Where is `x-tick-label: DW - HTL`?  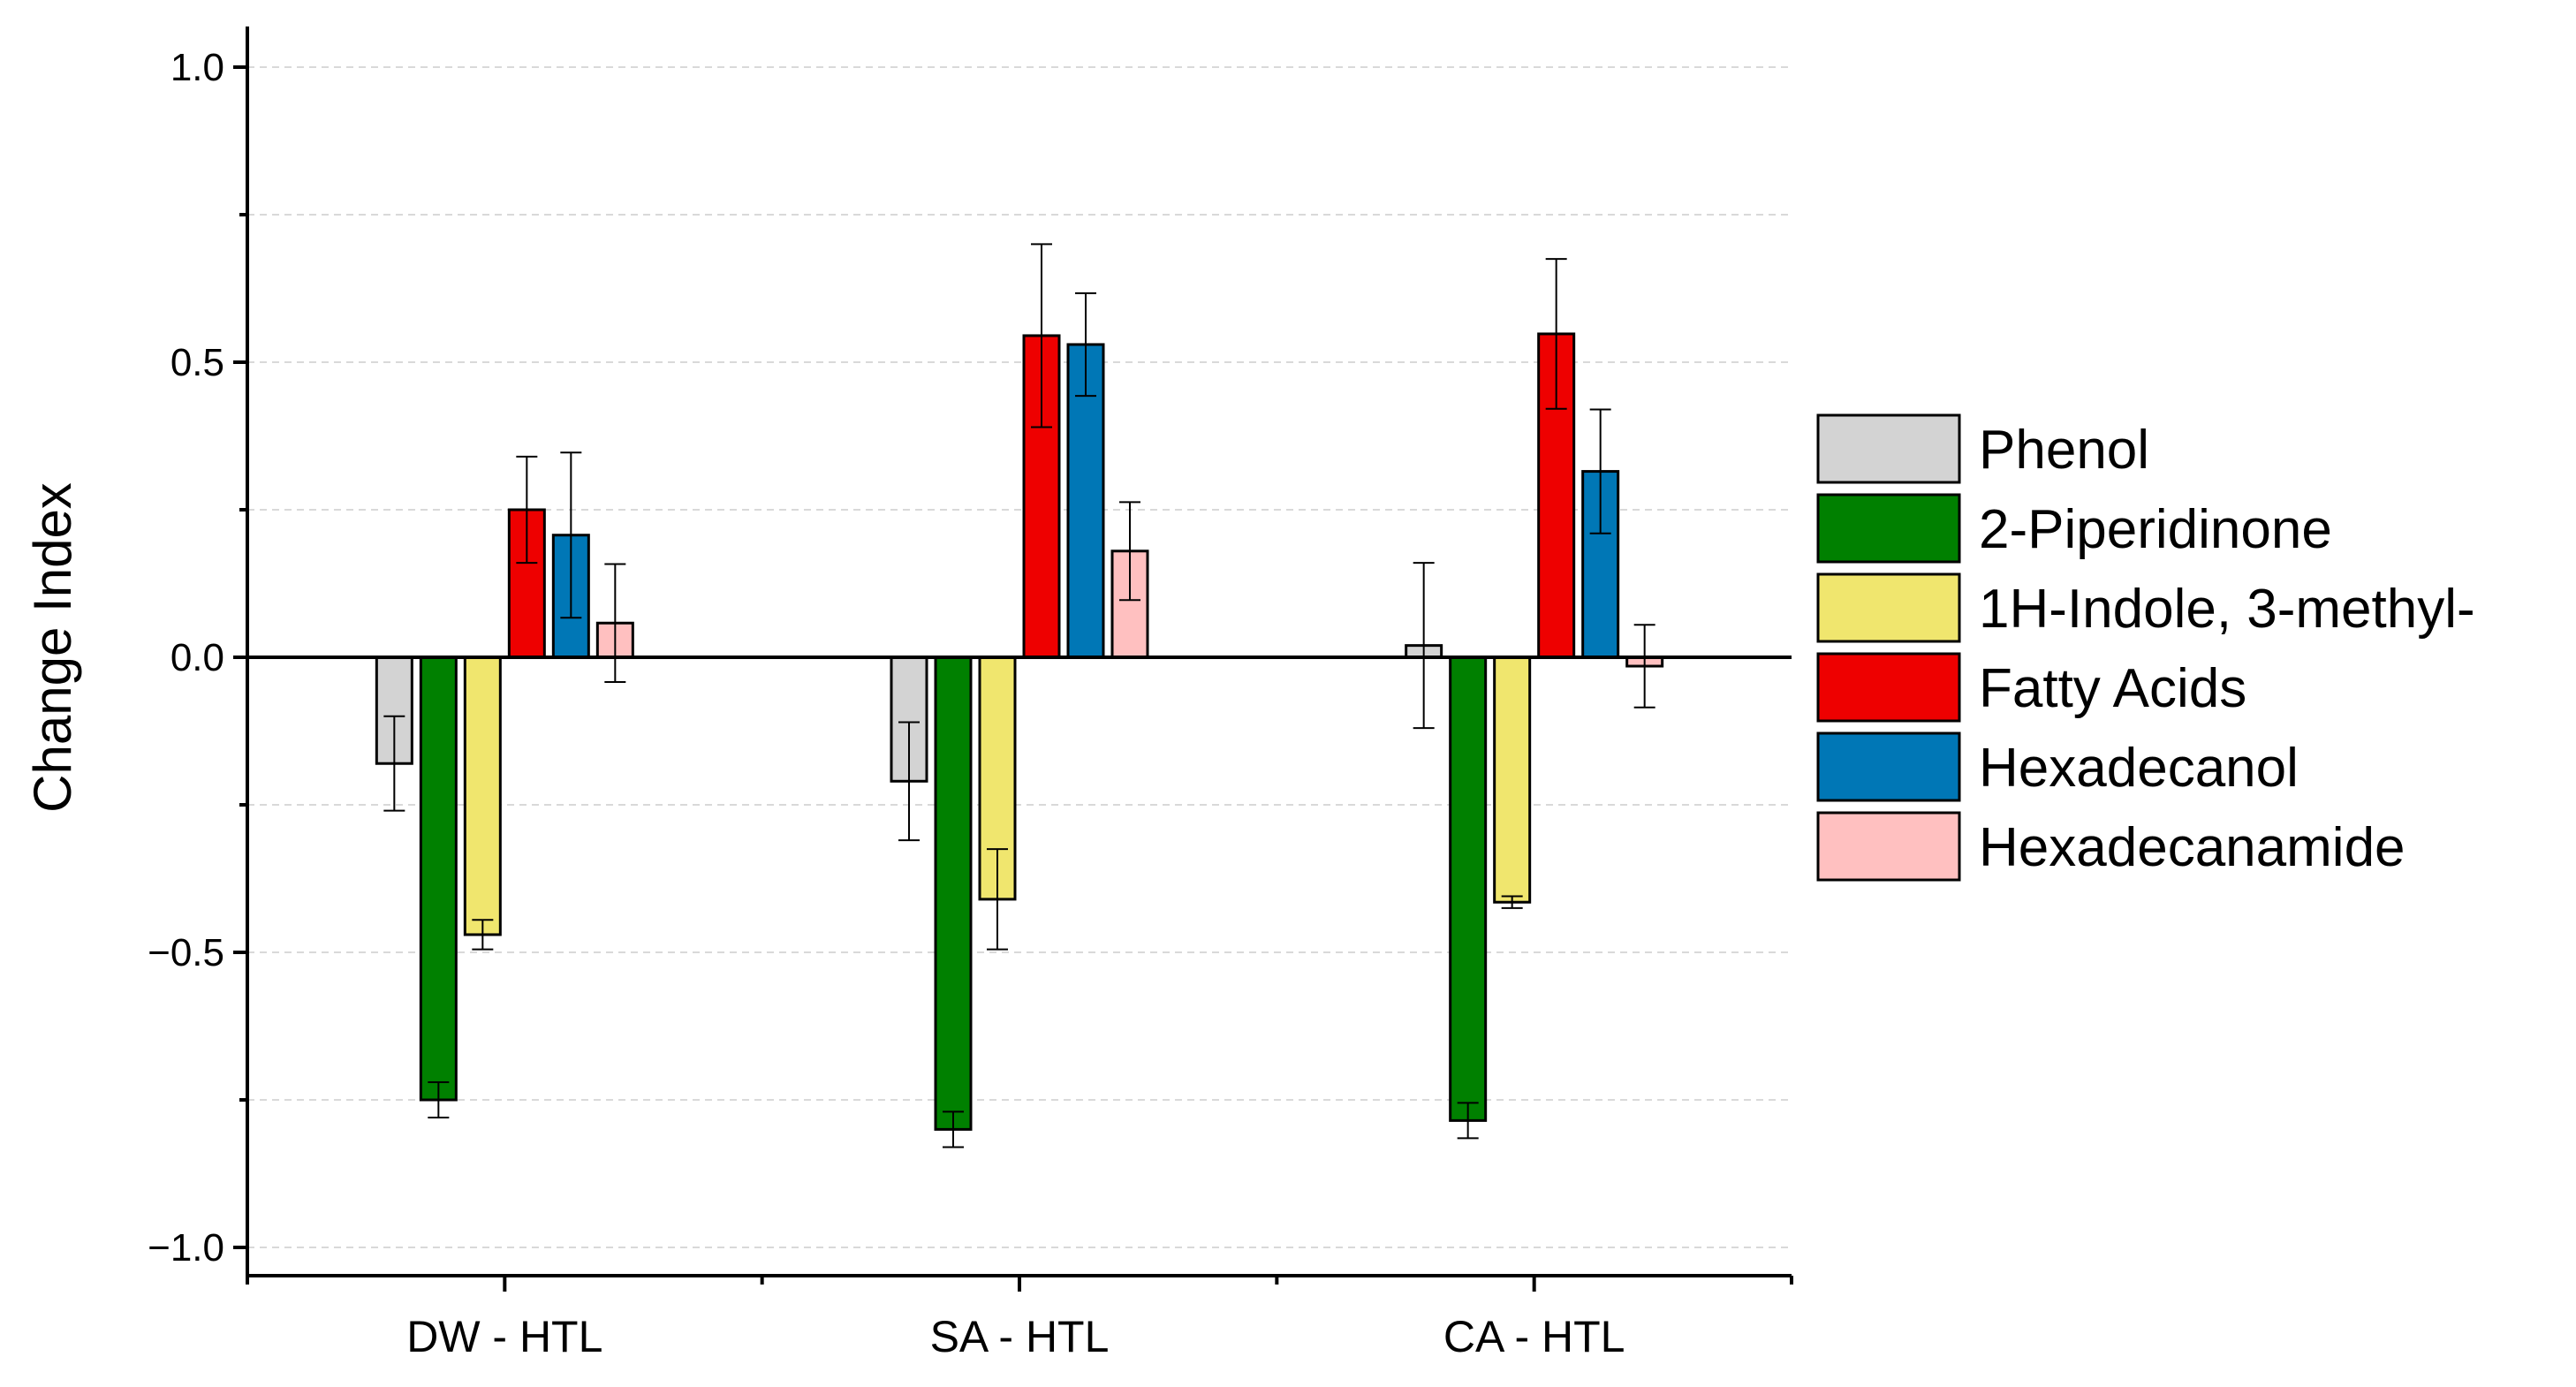 x-tick-label: DW - HTL is located at coordinates (504, 1337).